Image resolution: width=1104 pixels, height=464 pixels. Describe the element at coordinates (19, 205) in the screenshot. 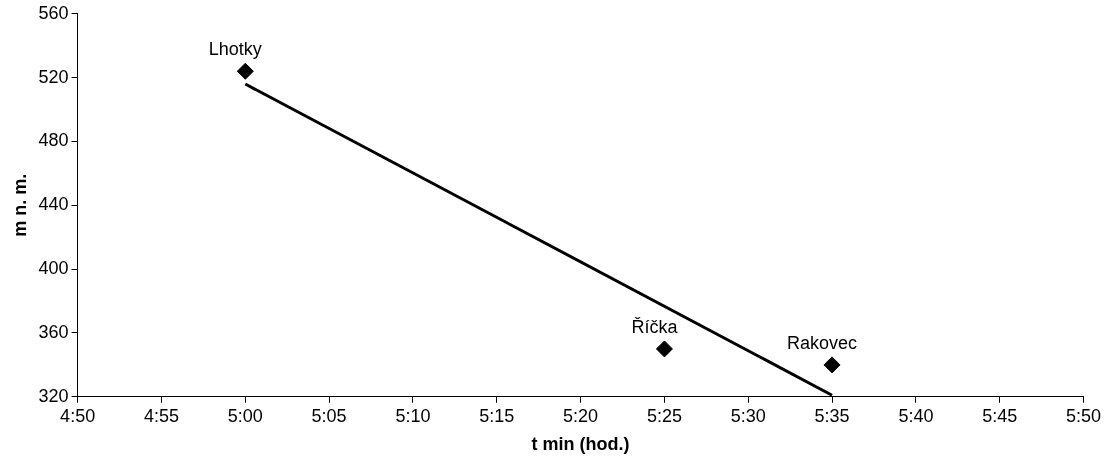

I see `y-axis-title: m n. m.` at that location.